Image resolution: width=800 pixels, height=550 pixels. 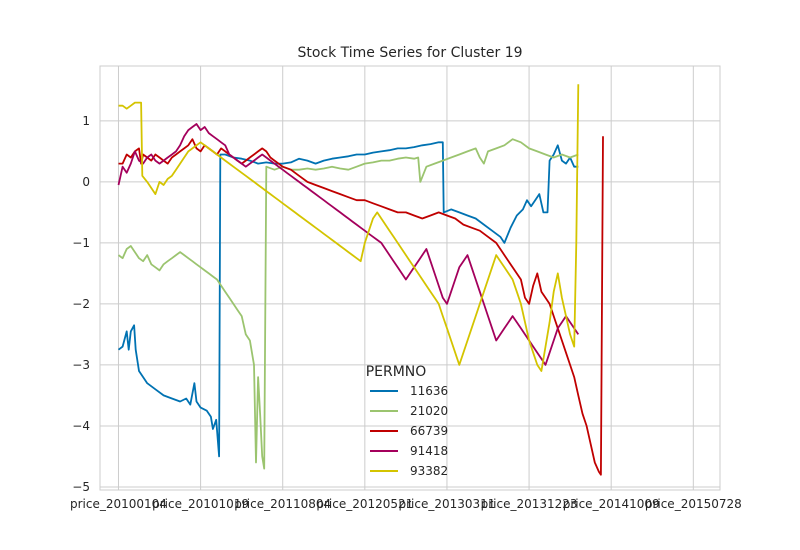 What do you see at coordinates (429, 471) in the screenshot?
I see `legend-label-93382: 93382` at bounding box center [429, 471].